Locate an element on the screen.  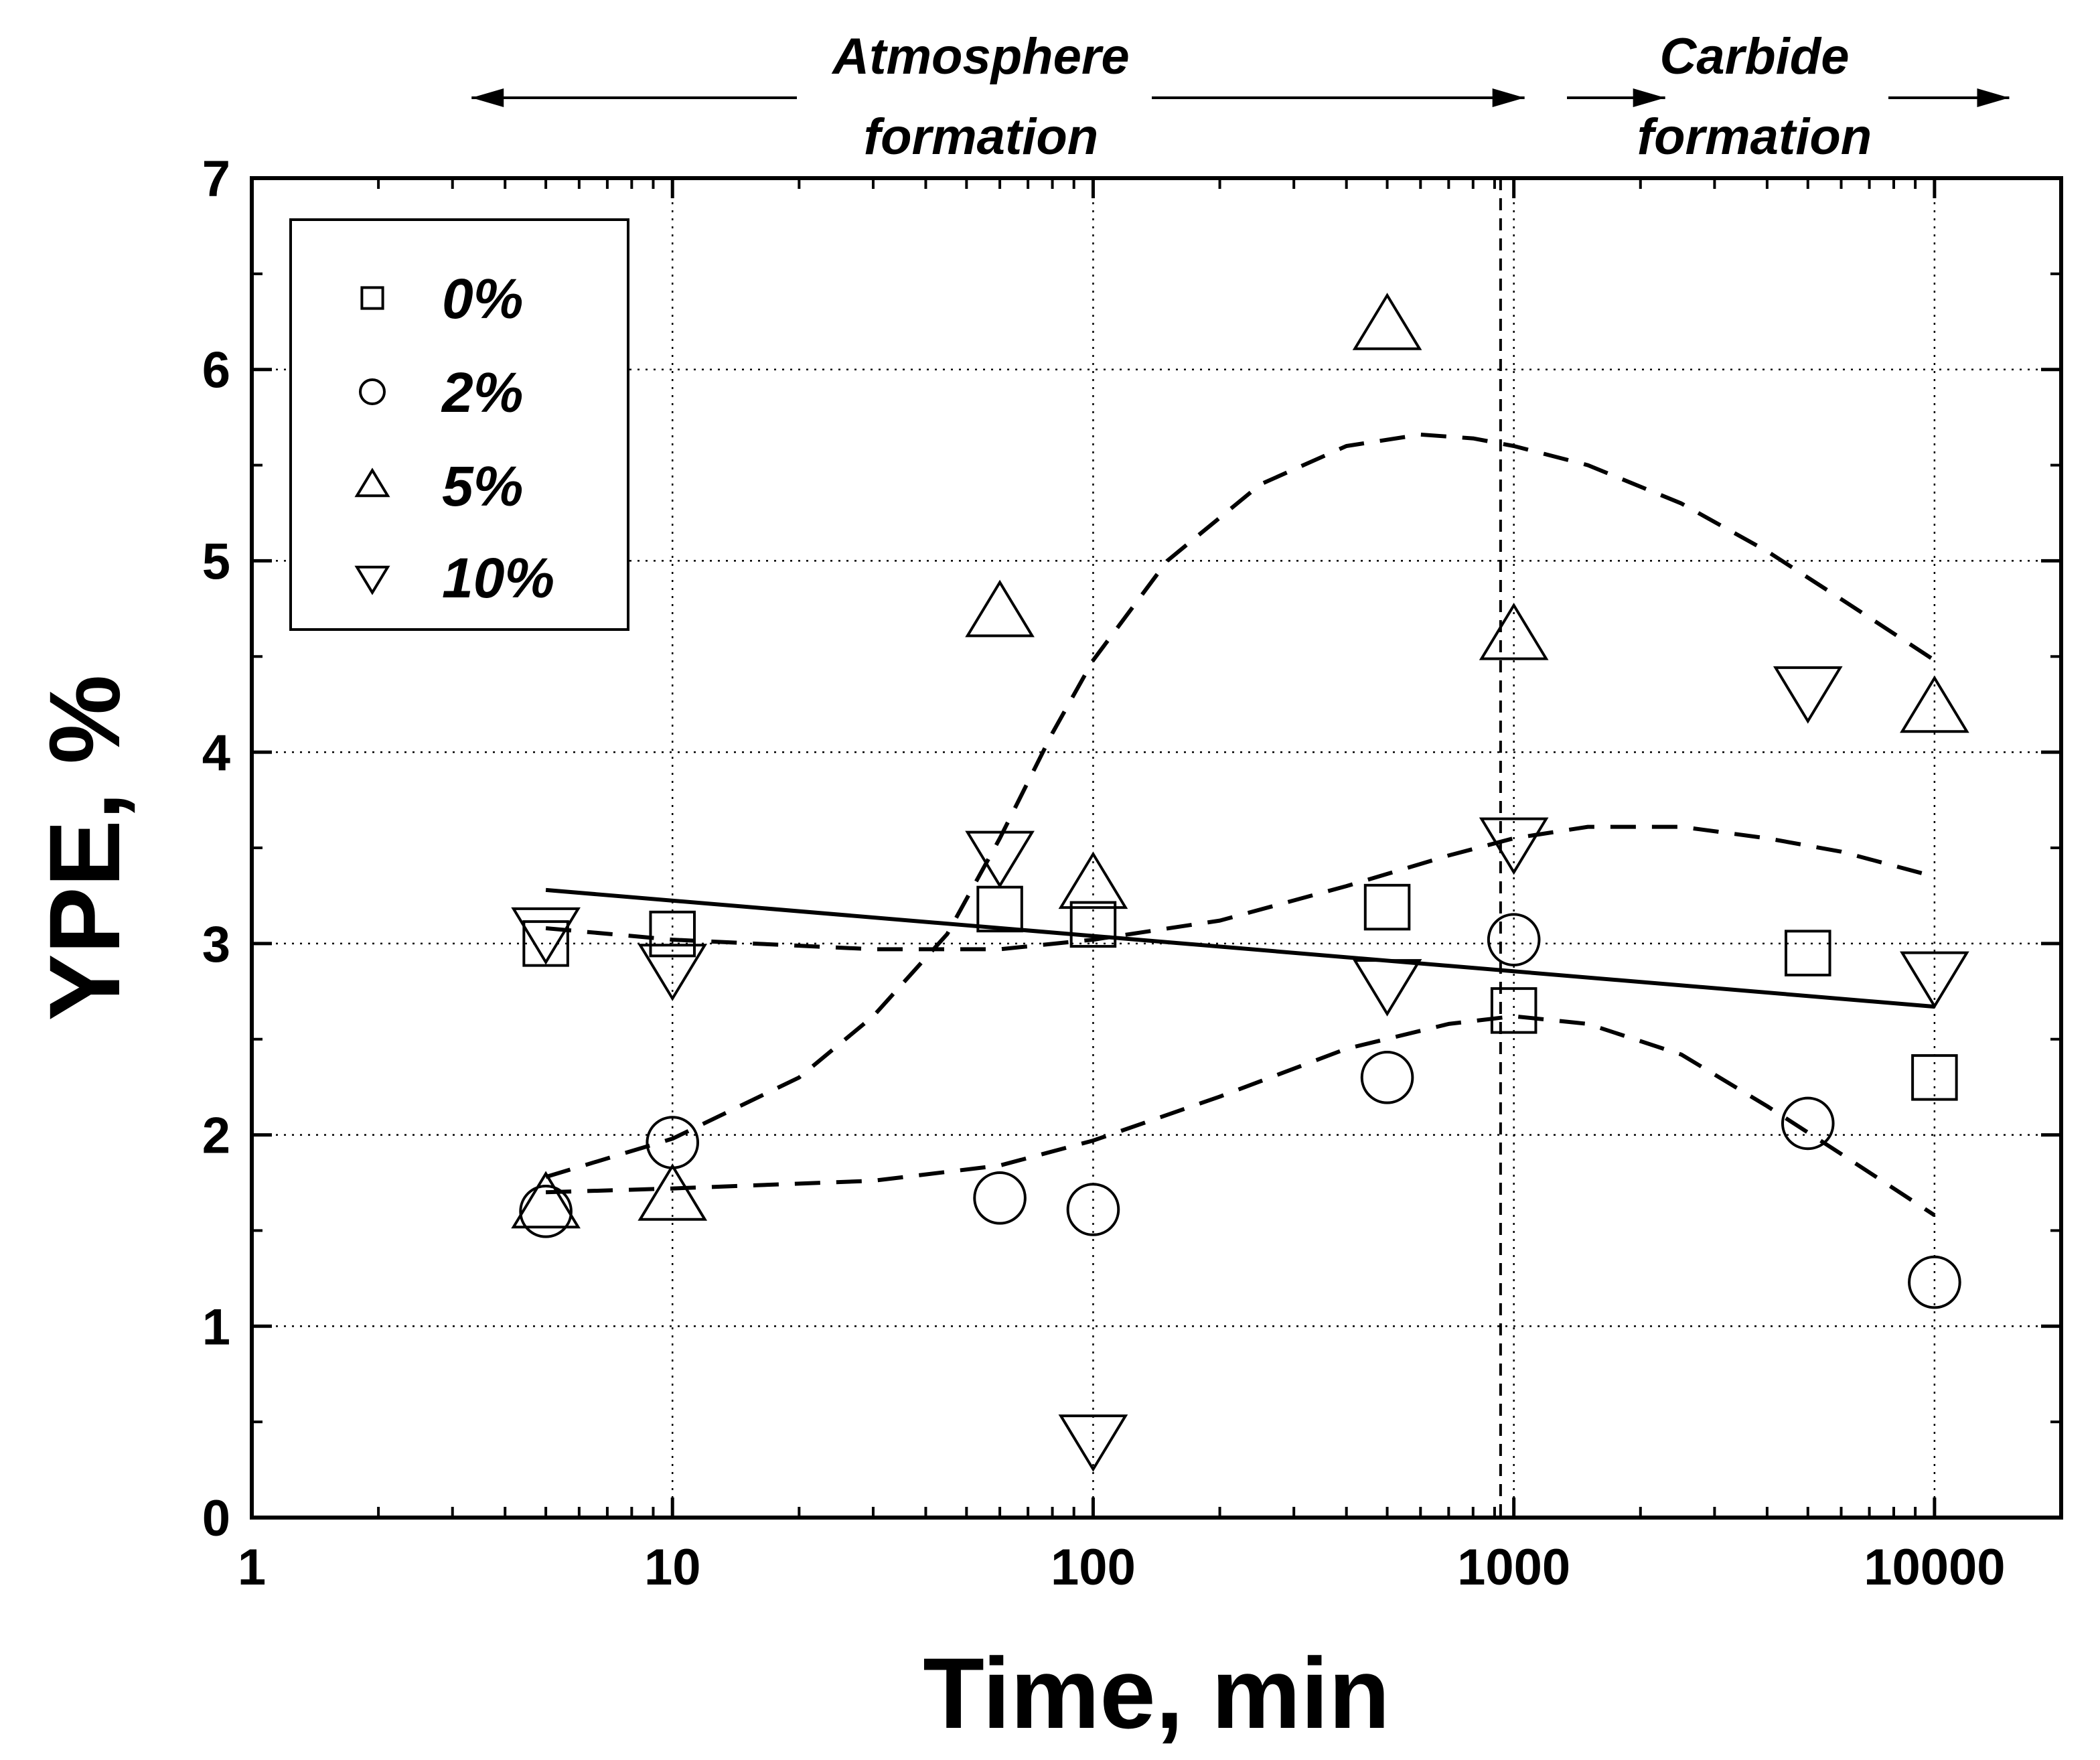
annotation-carbide-line2: formation is located at coordinates (1754, 136).